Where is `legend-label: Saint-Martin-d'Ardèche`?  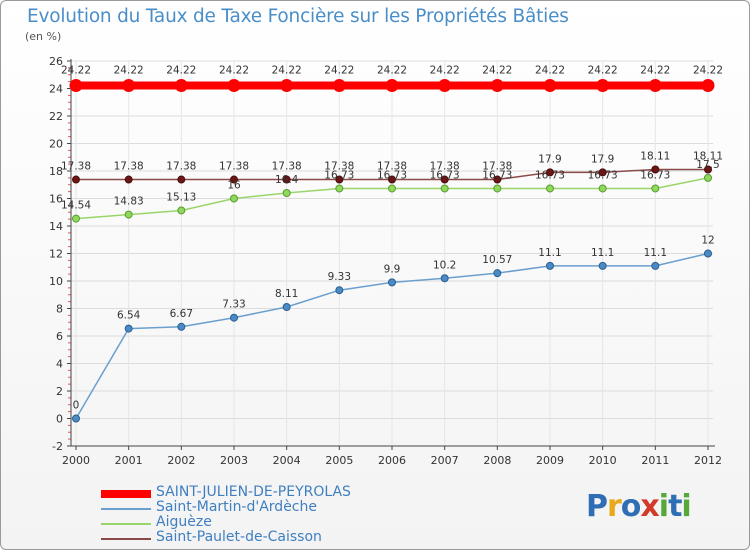 legend-label: Saint-Martin-d'Ardèche is located at coordinates (236, 507).